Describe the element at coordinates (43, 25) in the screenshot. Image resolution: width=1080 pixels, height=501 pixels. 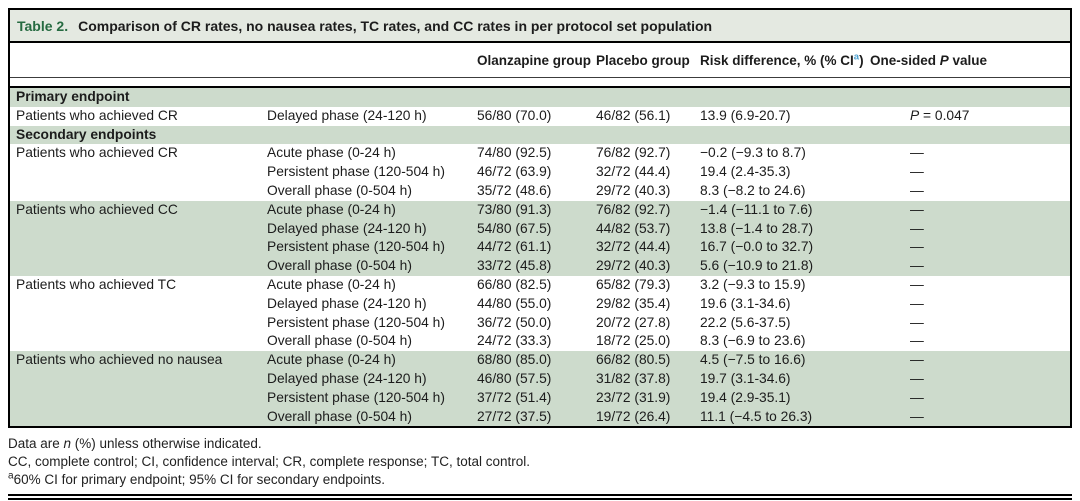
I see `table-number-label: Table 2.` at that location.